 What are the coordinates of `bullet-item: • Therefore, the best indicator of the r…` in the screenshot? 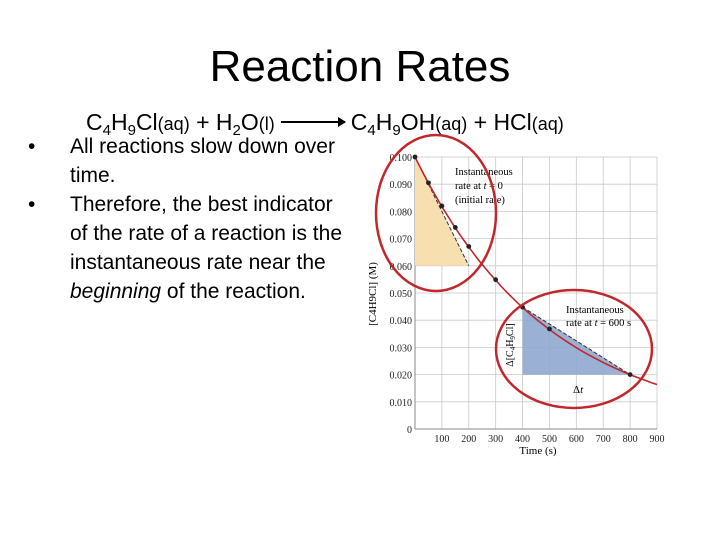 It's located at (188, 248).